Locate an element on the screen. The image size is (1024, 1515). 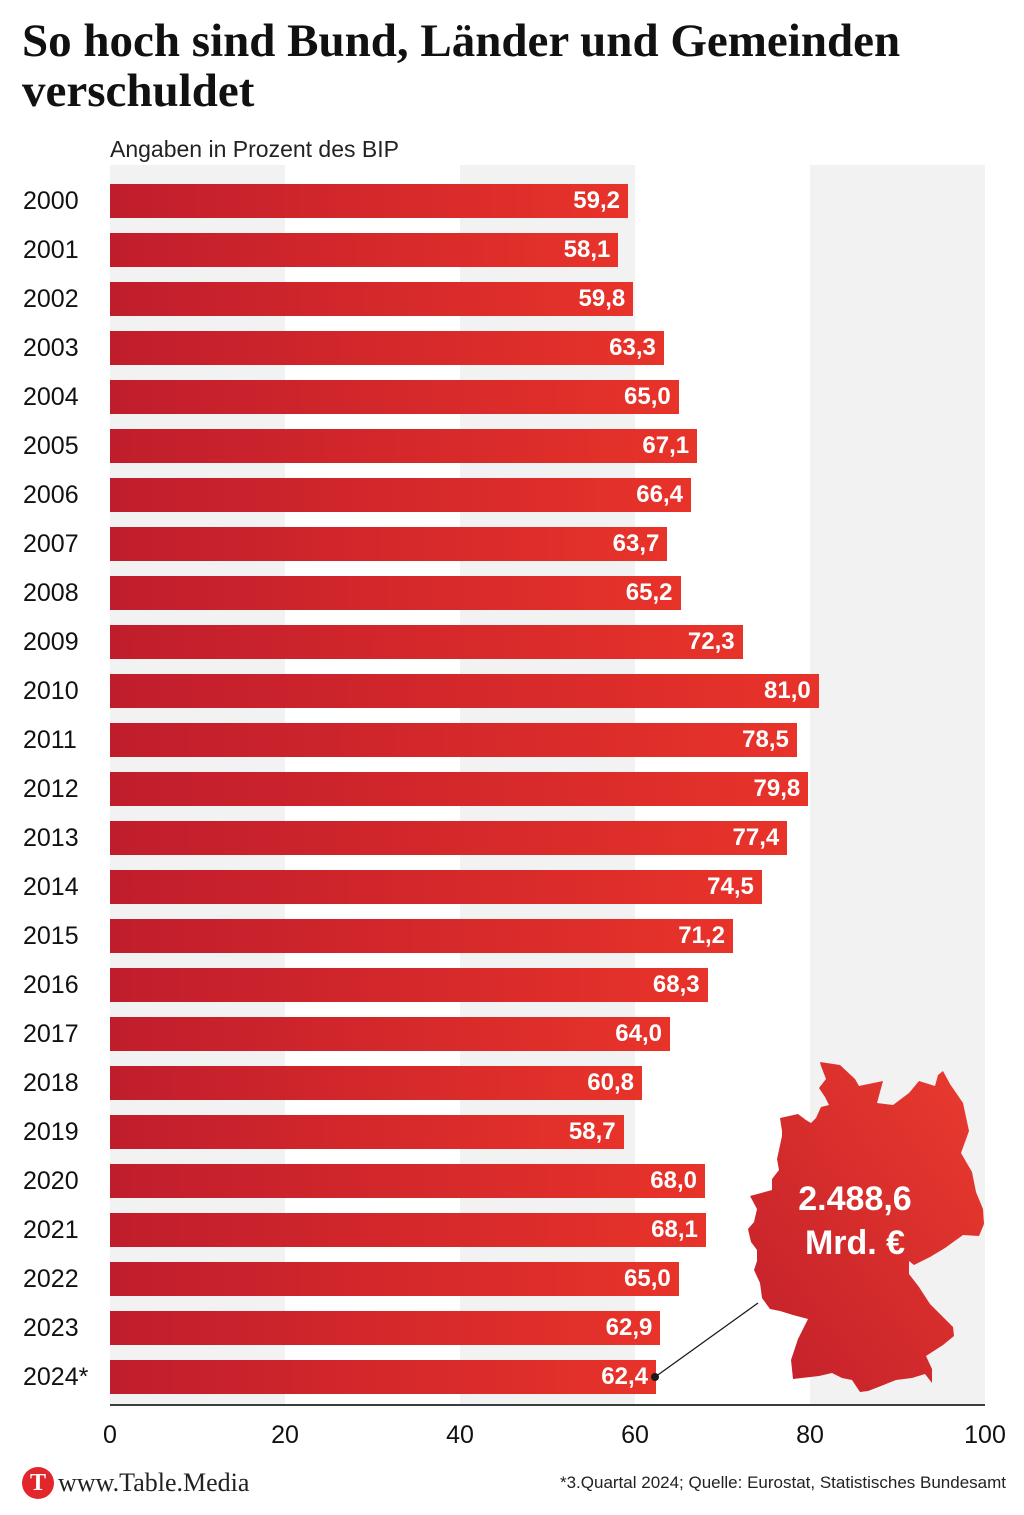
bar-value-label: 72,3 is located at coordinates (711, 641).